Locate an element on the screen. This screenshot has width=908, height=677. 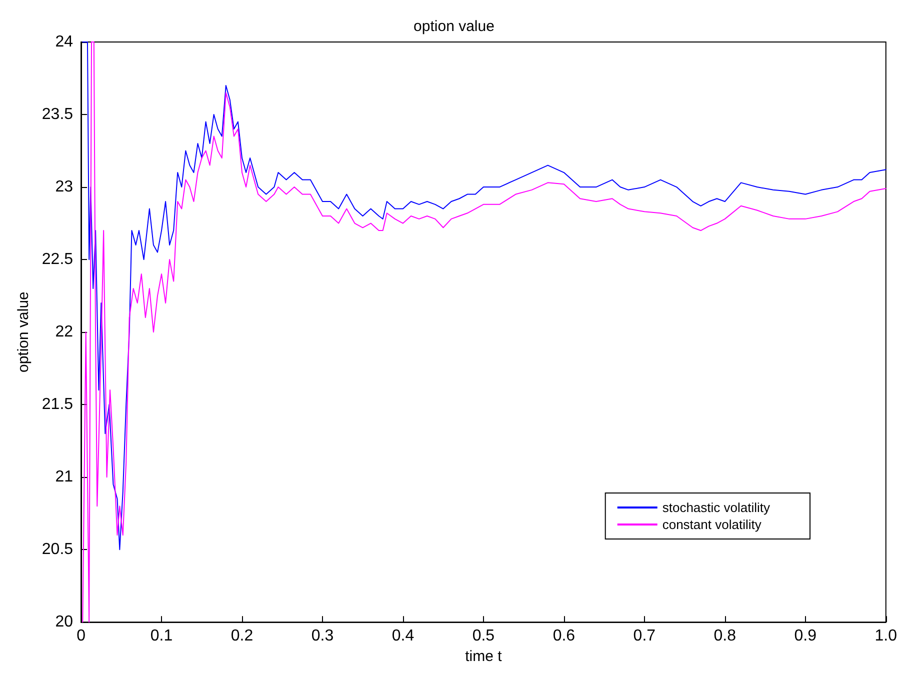
chart-title: option value is located at coordinates (454, 26).